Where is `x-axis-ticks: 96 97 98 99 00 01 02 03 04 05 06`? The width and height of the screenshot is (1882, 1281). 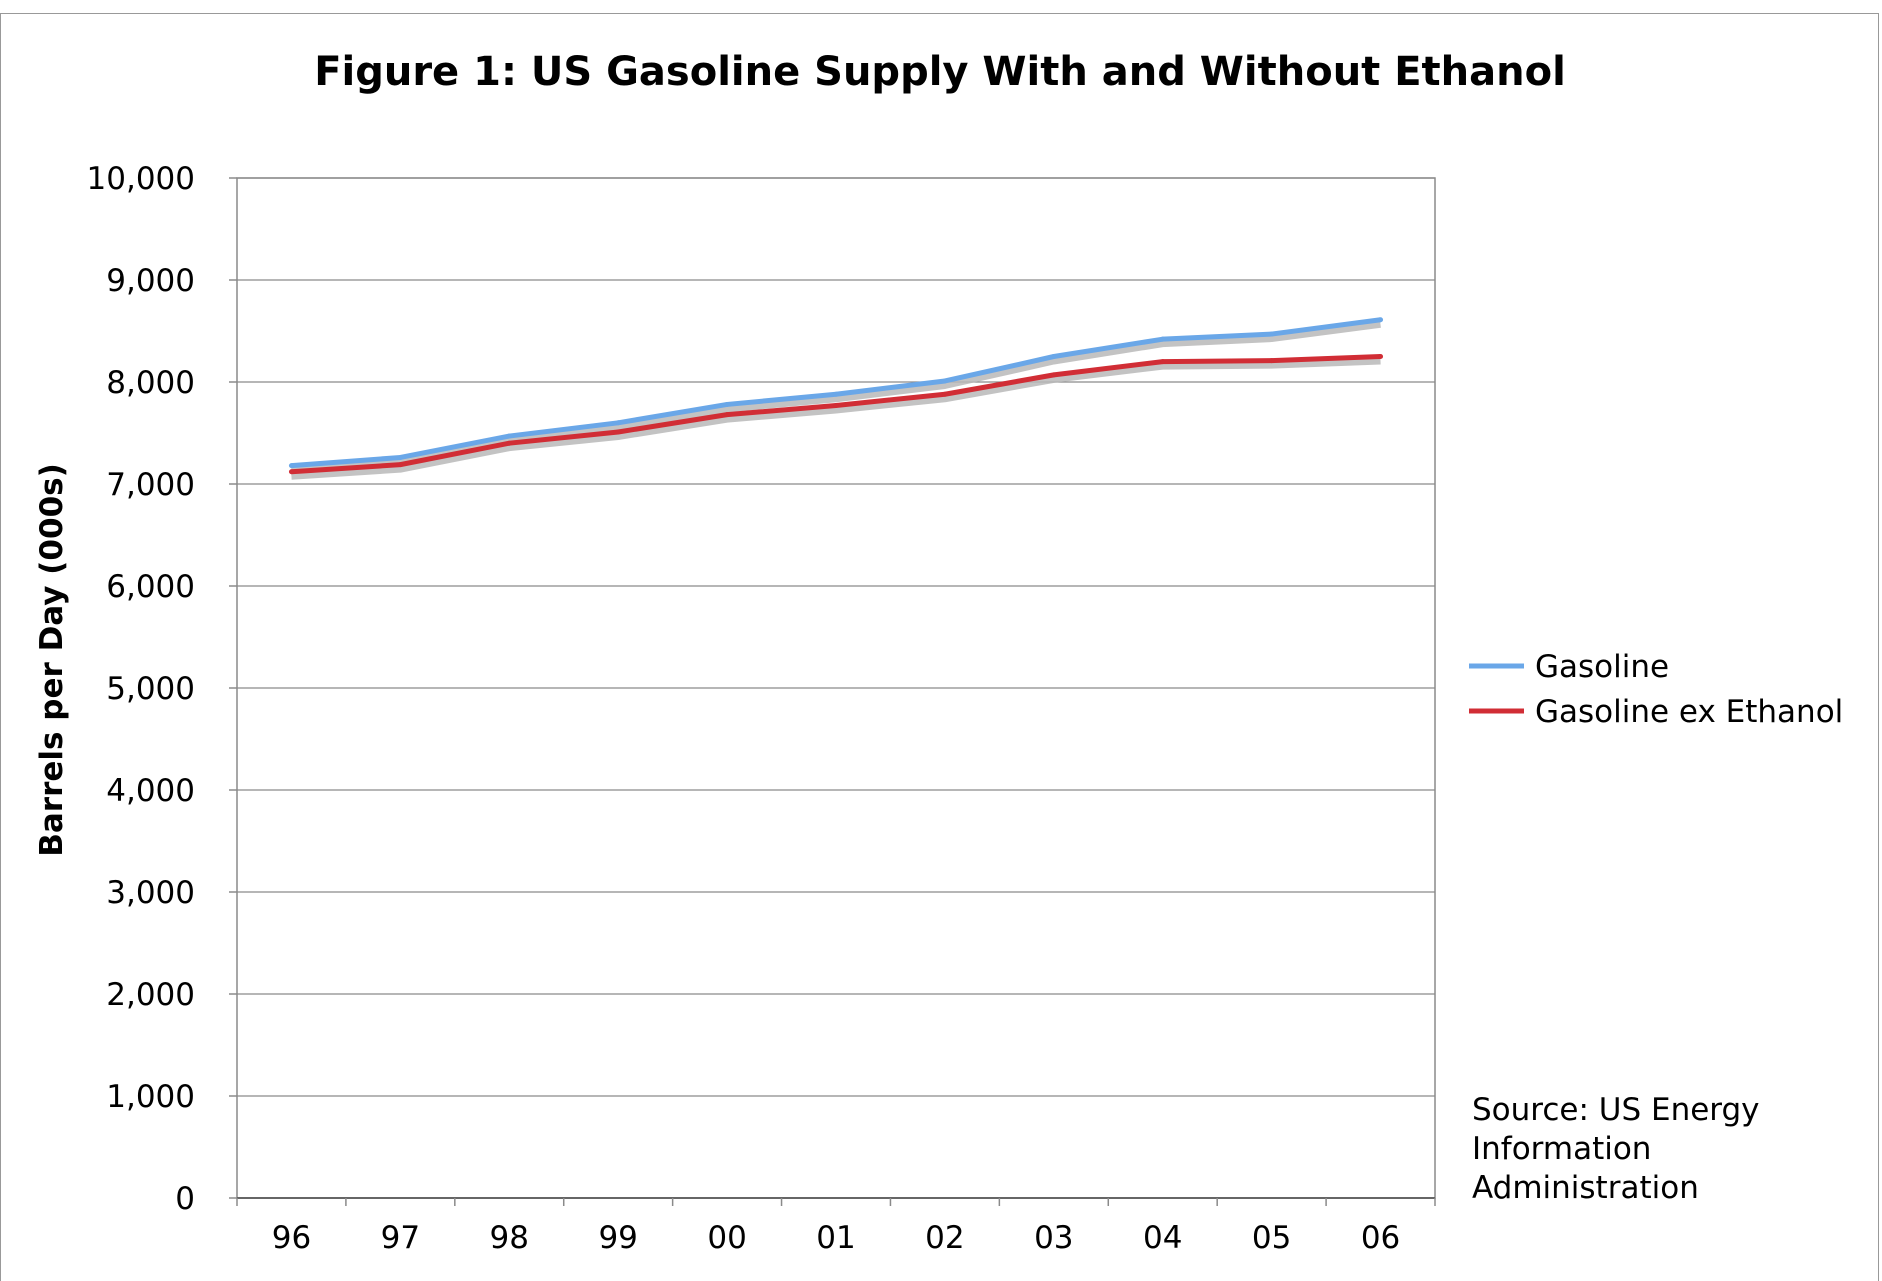
x-axis-ticks: 96 97 98 99 00 01 02 03 04 05 06 is located at coordinates (836, 1227).